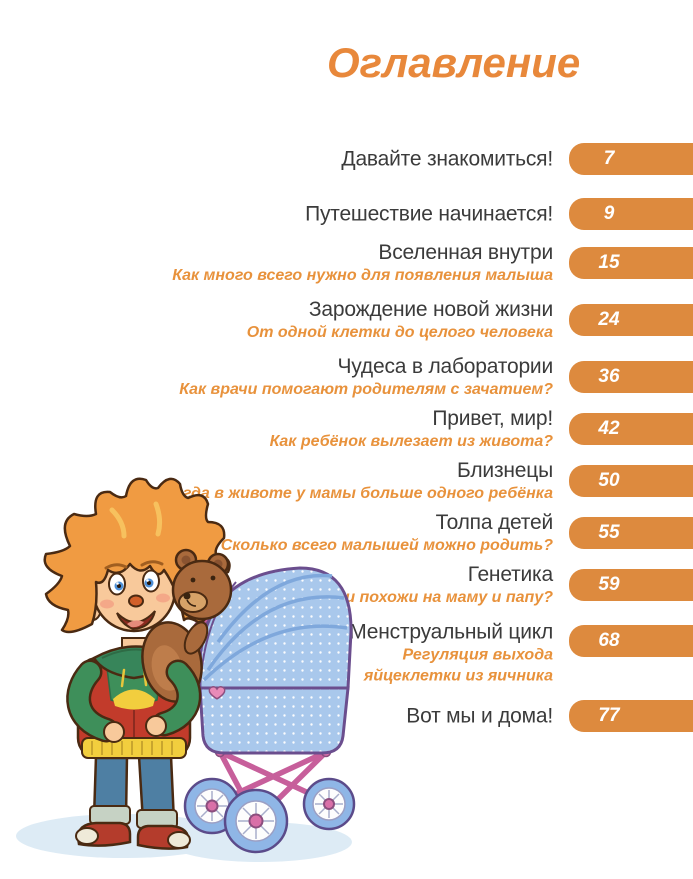 The image size is (693, 879). I want to click on page-number: 15, so click(609, 262).